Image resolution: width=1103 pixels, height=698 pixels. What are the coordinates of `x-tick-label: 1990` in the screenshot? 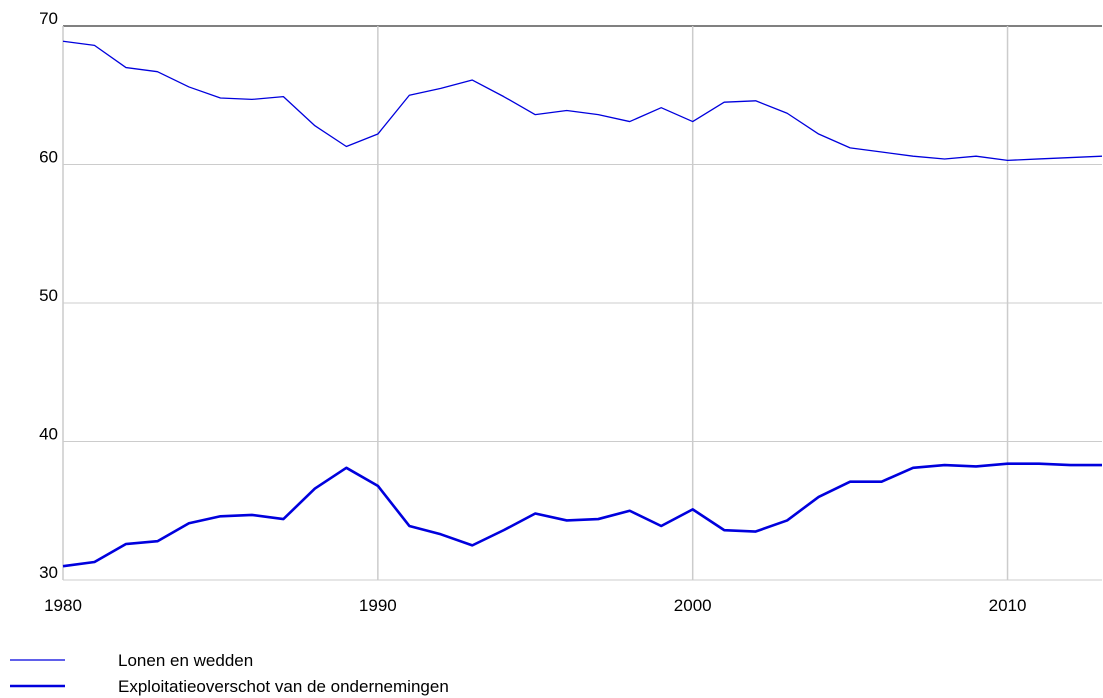 It's located at (378, 605).